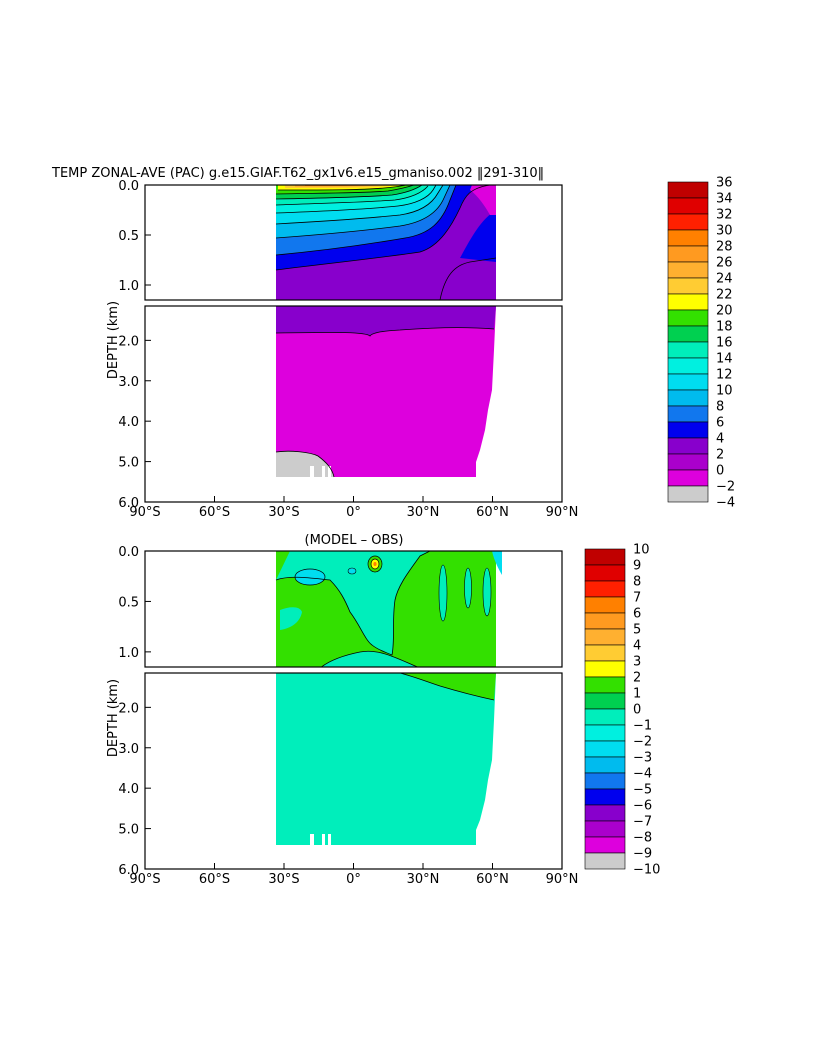 Image resolution: width=818 pixels, height=1055 pixels. Describe the element at coordinates (637, 694) in the screenshot. I see `diff-colorbar-label: 1` at that location.